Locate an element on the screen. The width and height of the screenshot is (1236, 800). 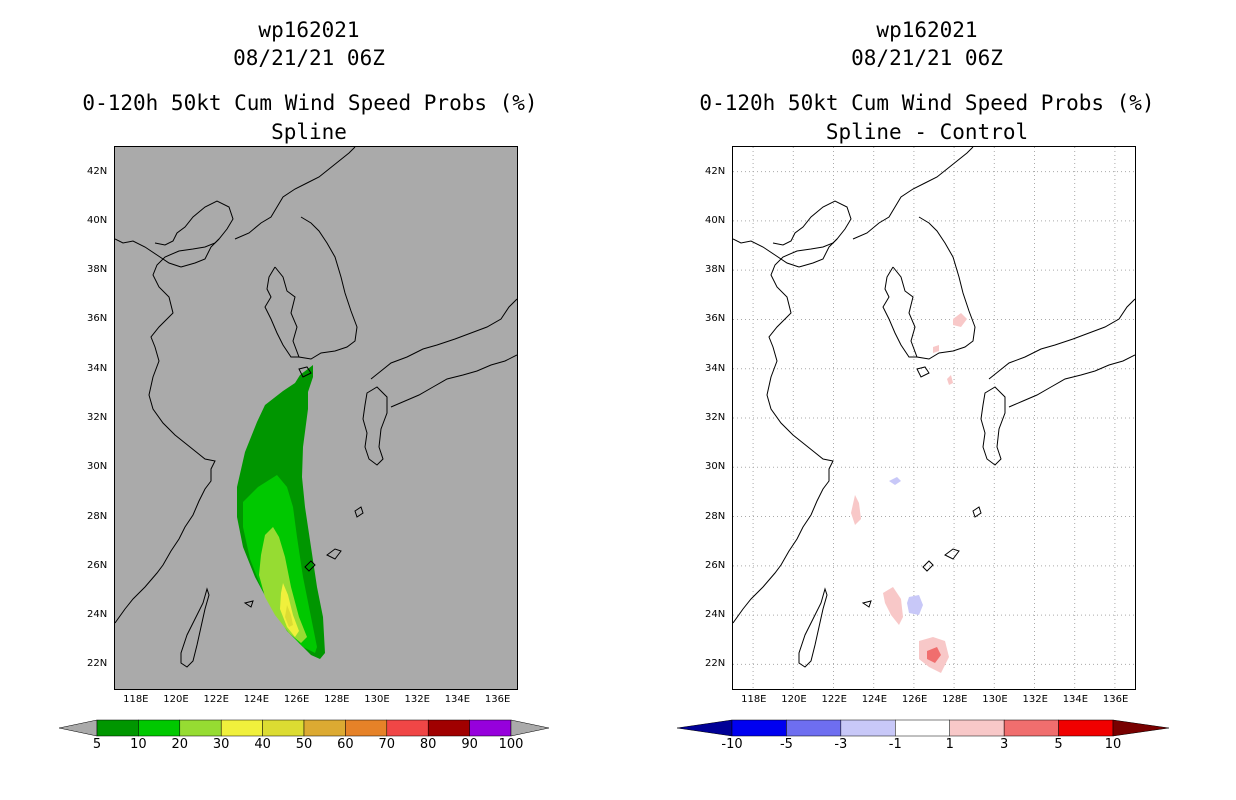
colorbar-label: 70 is located at coordinates (387, 744).